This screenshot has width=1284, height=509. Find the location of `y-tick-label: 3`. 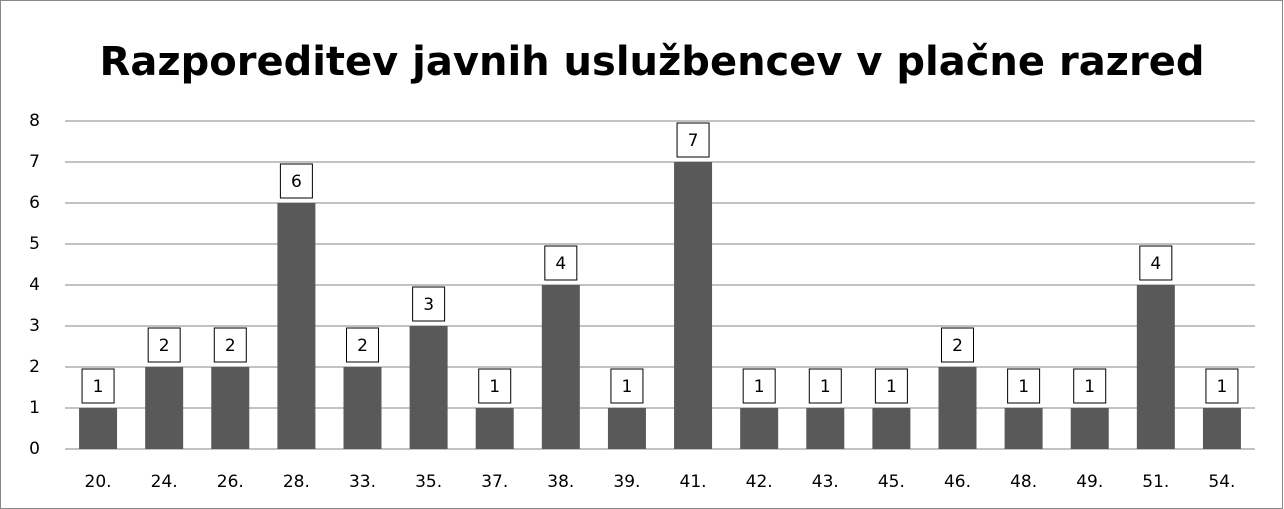

y-tick-label: 3 is located at coordinates (34, 326).